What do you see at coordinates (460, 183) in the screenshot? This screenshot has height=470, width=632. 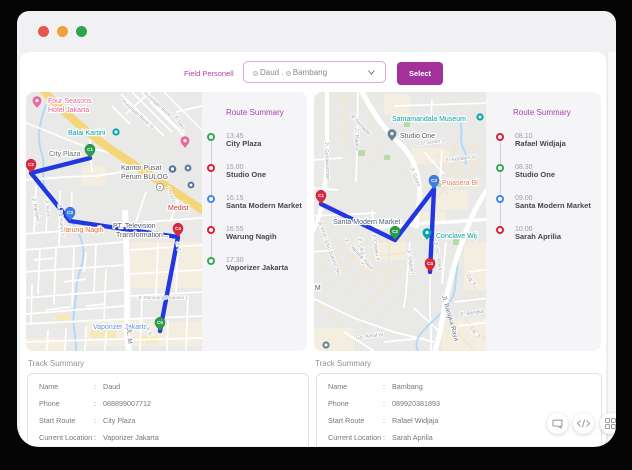 I see `svg-text: Pujasera Bl` at bounding box center [460, 183].